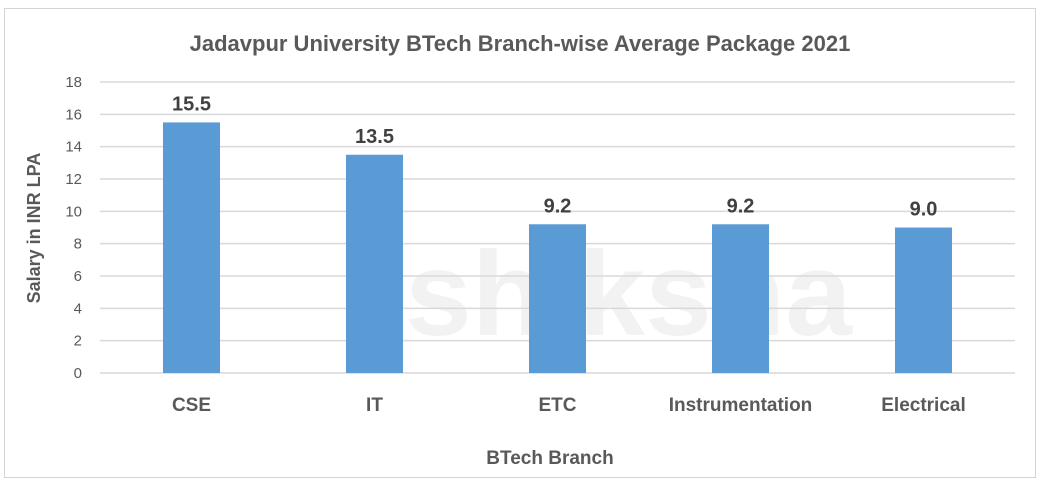 This screenshot has width=1039, height=481. I want to click on data-label: 15.5, so click(191, 104).